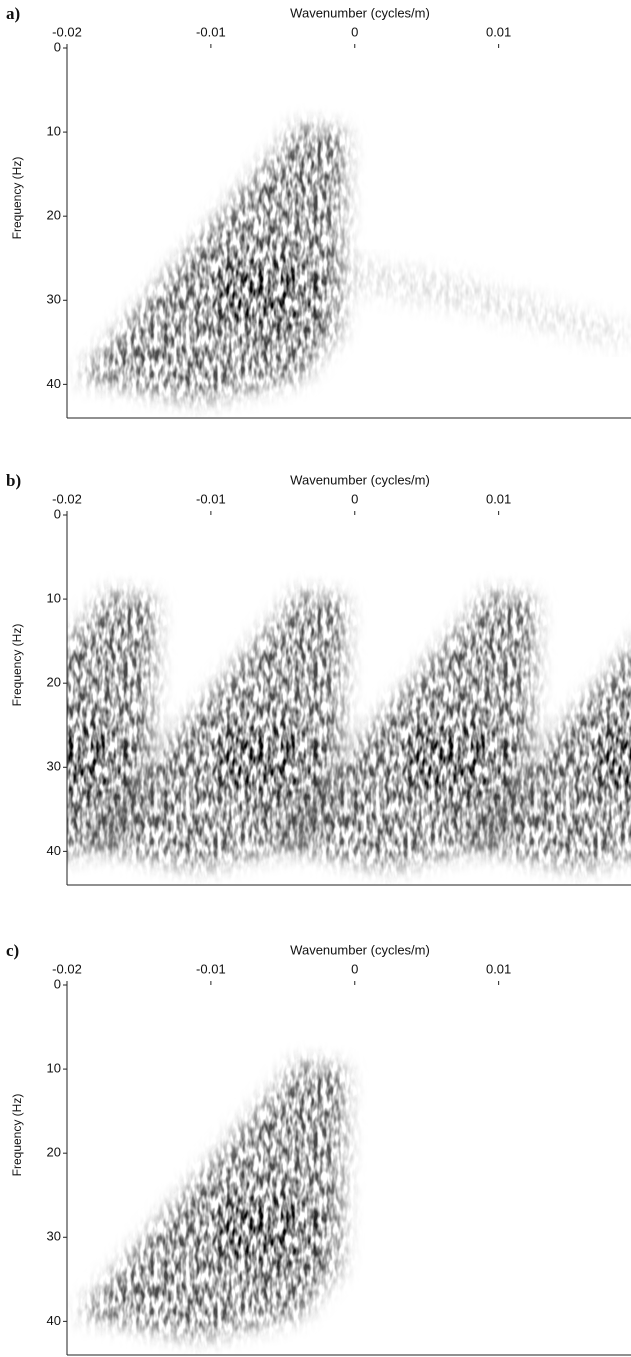 The image size is (631, 1357). What do you see at coordinates (12, 950) in the screenshot?
I see `panel-label: c)` at bounding box center [12, 950].